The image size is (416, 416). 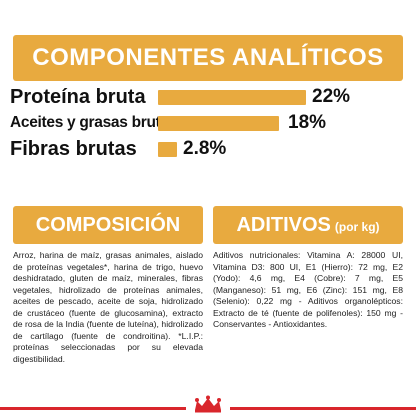 I want to click on analytics-row-protein: Proteína bruta, so click(x=78, y=97).